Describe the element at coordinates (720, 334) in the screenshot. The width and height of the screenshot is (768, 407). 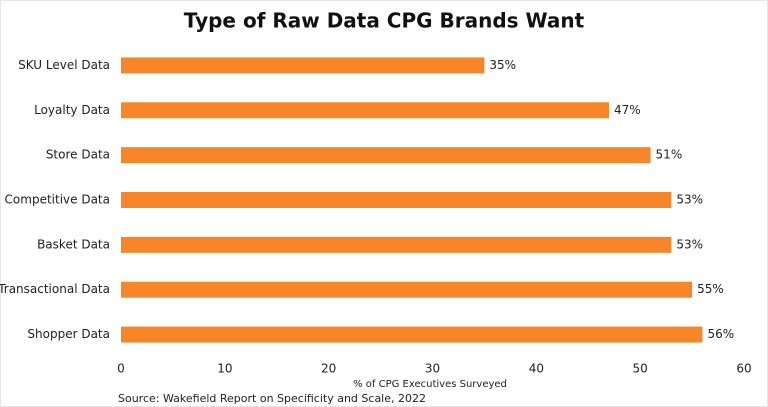
I see `value-label: 56%` at that location.